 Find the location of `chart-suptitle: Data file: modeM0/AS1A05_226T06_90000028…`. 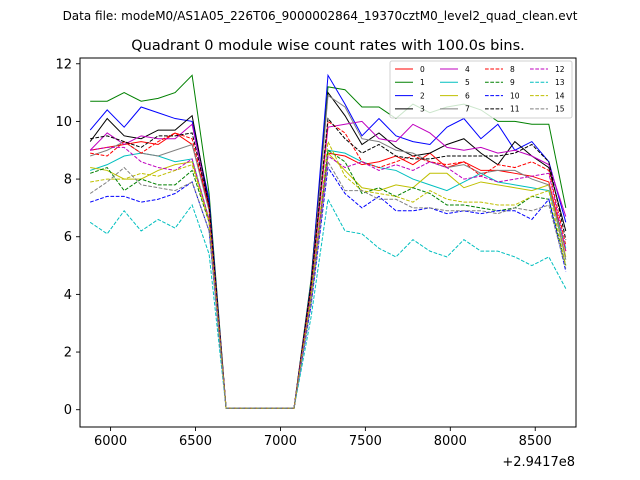

chart-suptitle: Data file: modeM0/AS1A05_226T06_90000028… is located at coordinates (320, 16).